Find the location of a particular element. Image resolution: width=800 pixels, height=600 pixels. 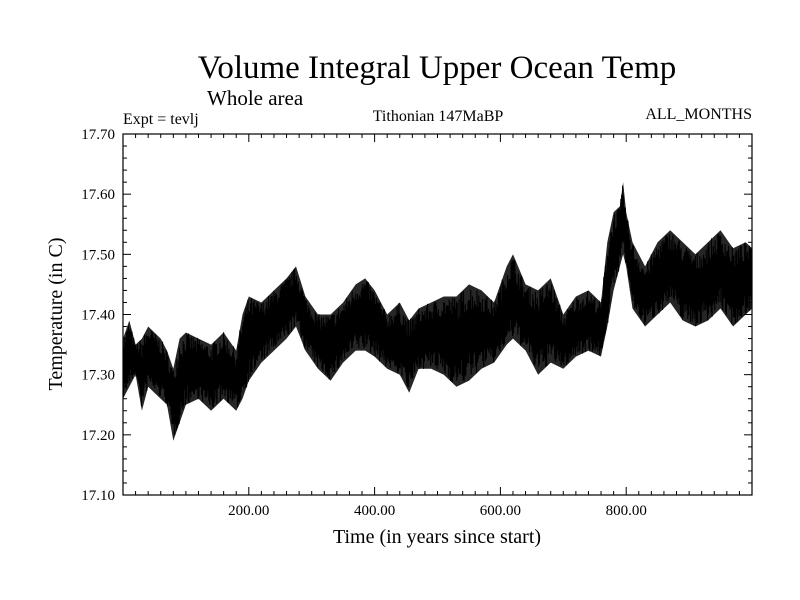

y-tick-label: 17.70 is located at coordinates (98, 135).